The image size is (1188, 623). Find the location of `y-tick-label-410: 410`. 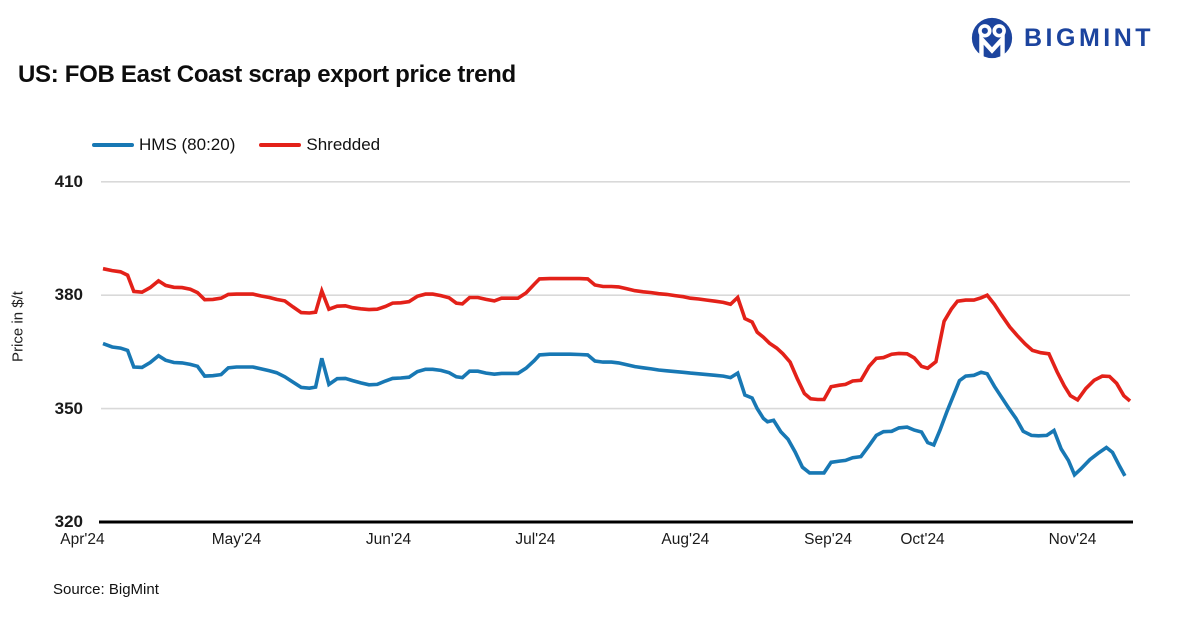

y-tick-label-410: 410 is located at coordinates (68, 181).